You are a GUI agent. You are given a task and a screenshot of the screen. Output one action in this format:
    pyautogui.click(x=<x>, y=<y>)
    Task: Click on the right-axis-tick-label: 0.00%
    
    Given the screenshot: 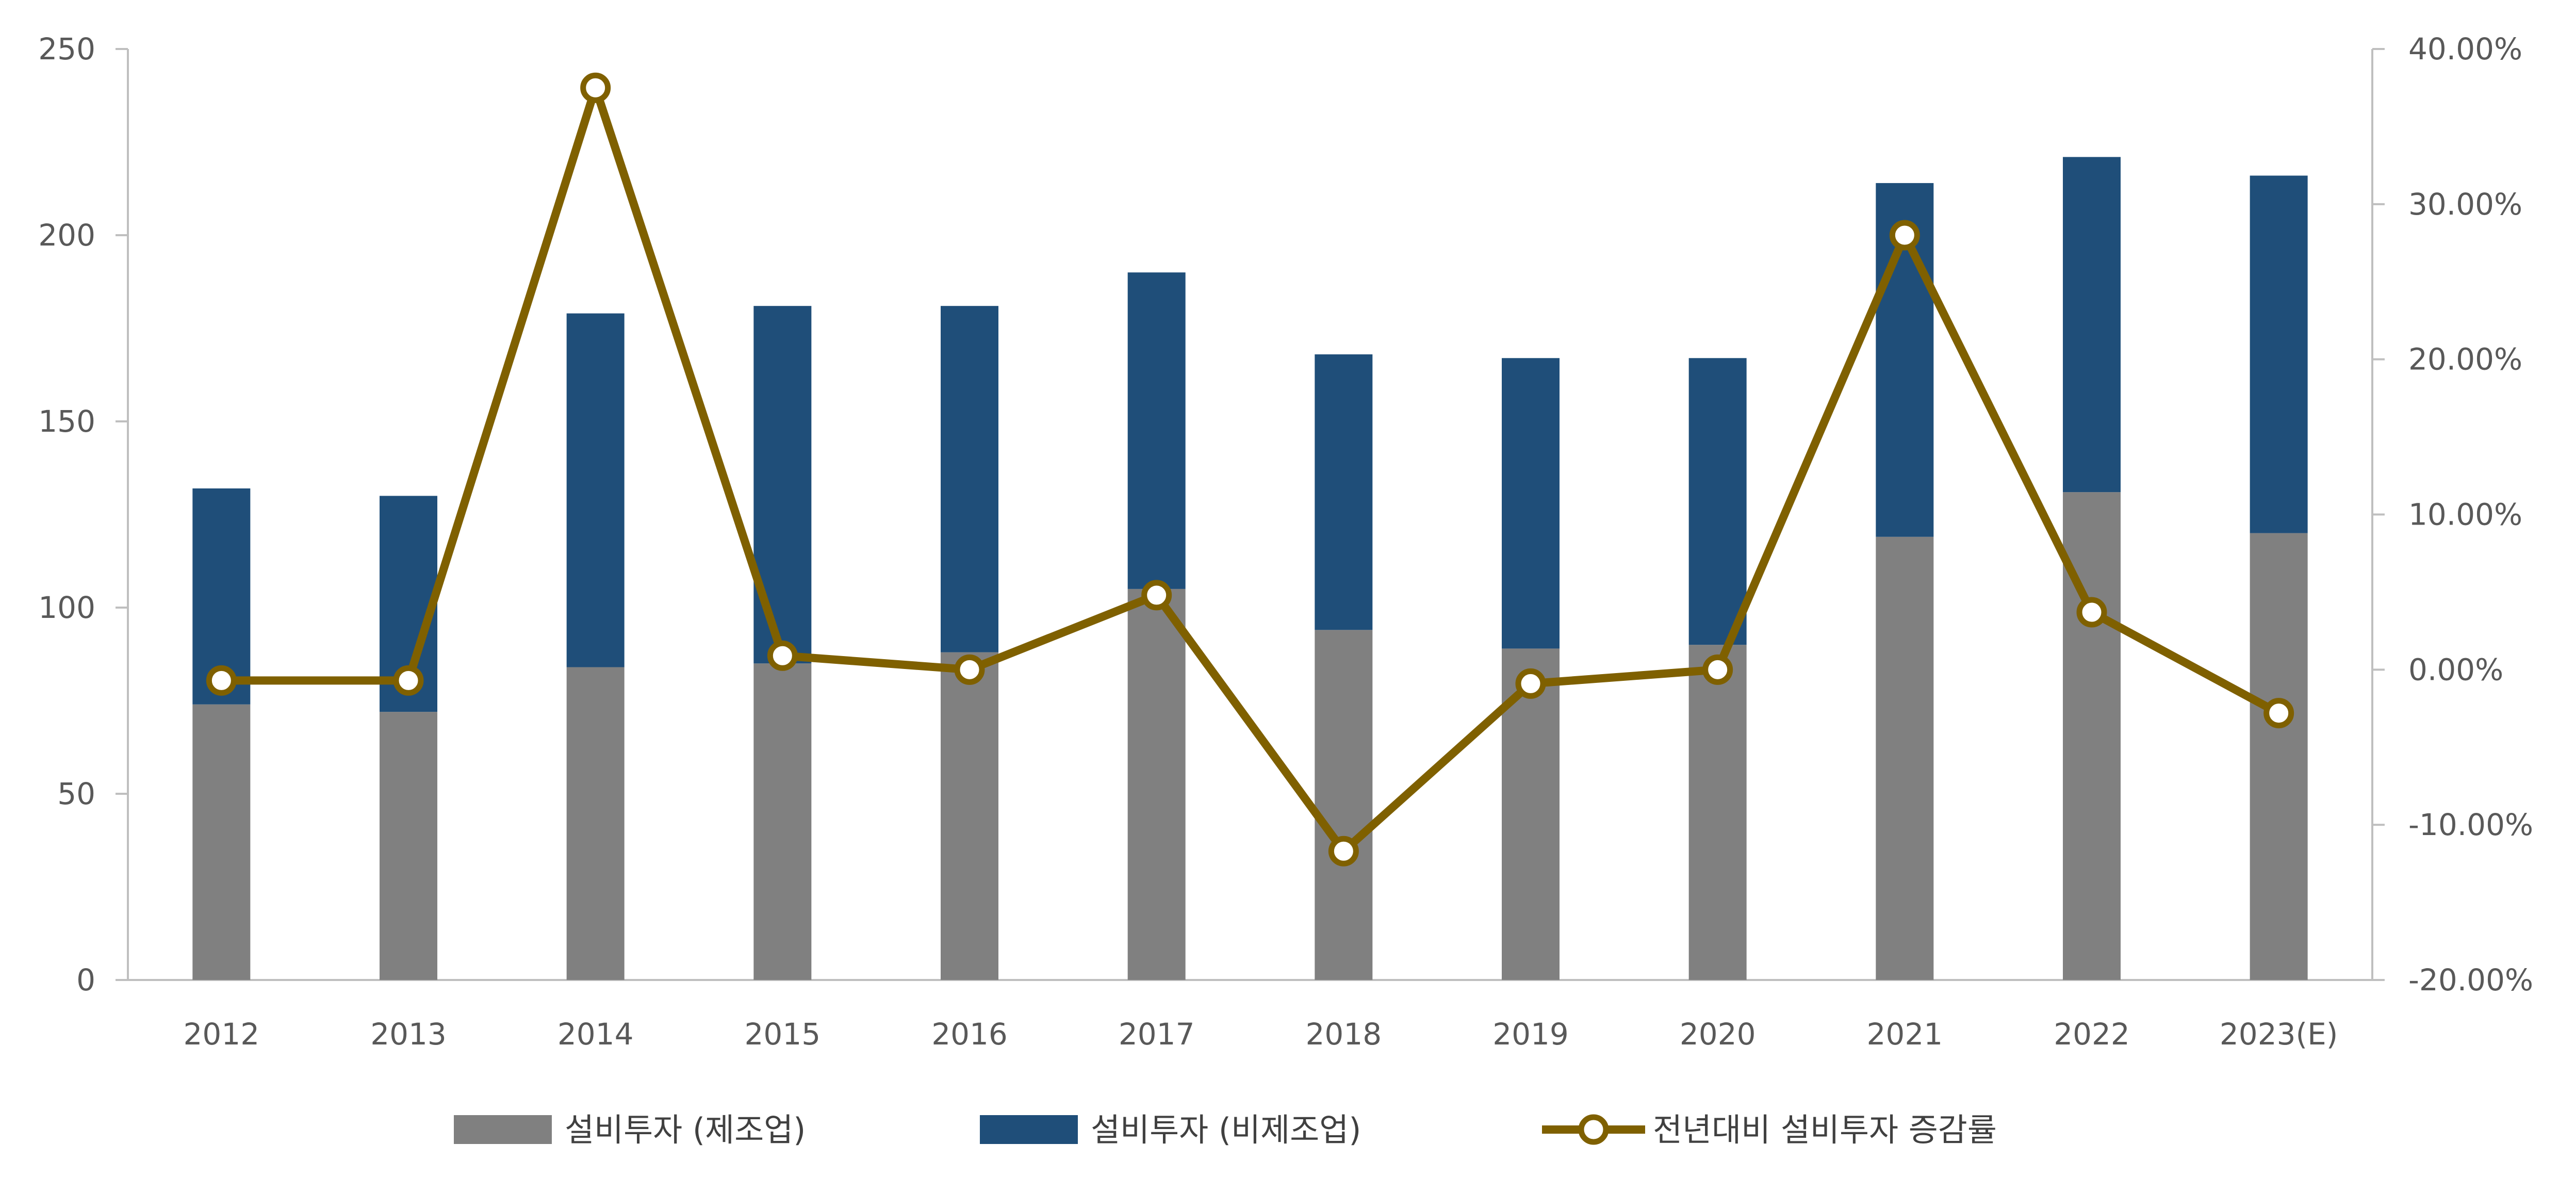 What is the action you would take?
    pyautogui.click(x=2455, y=670)
    